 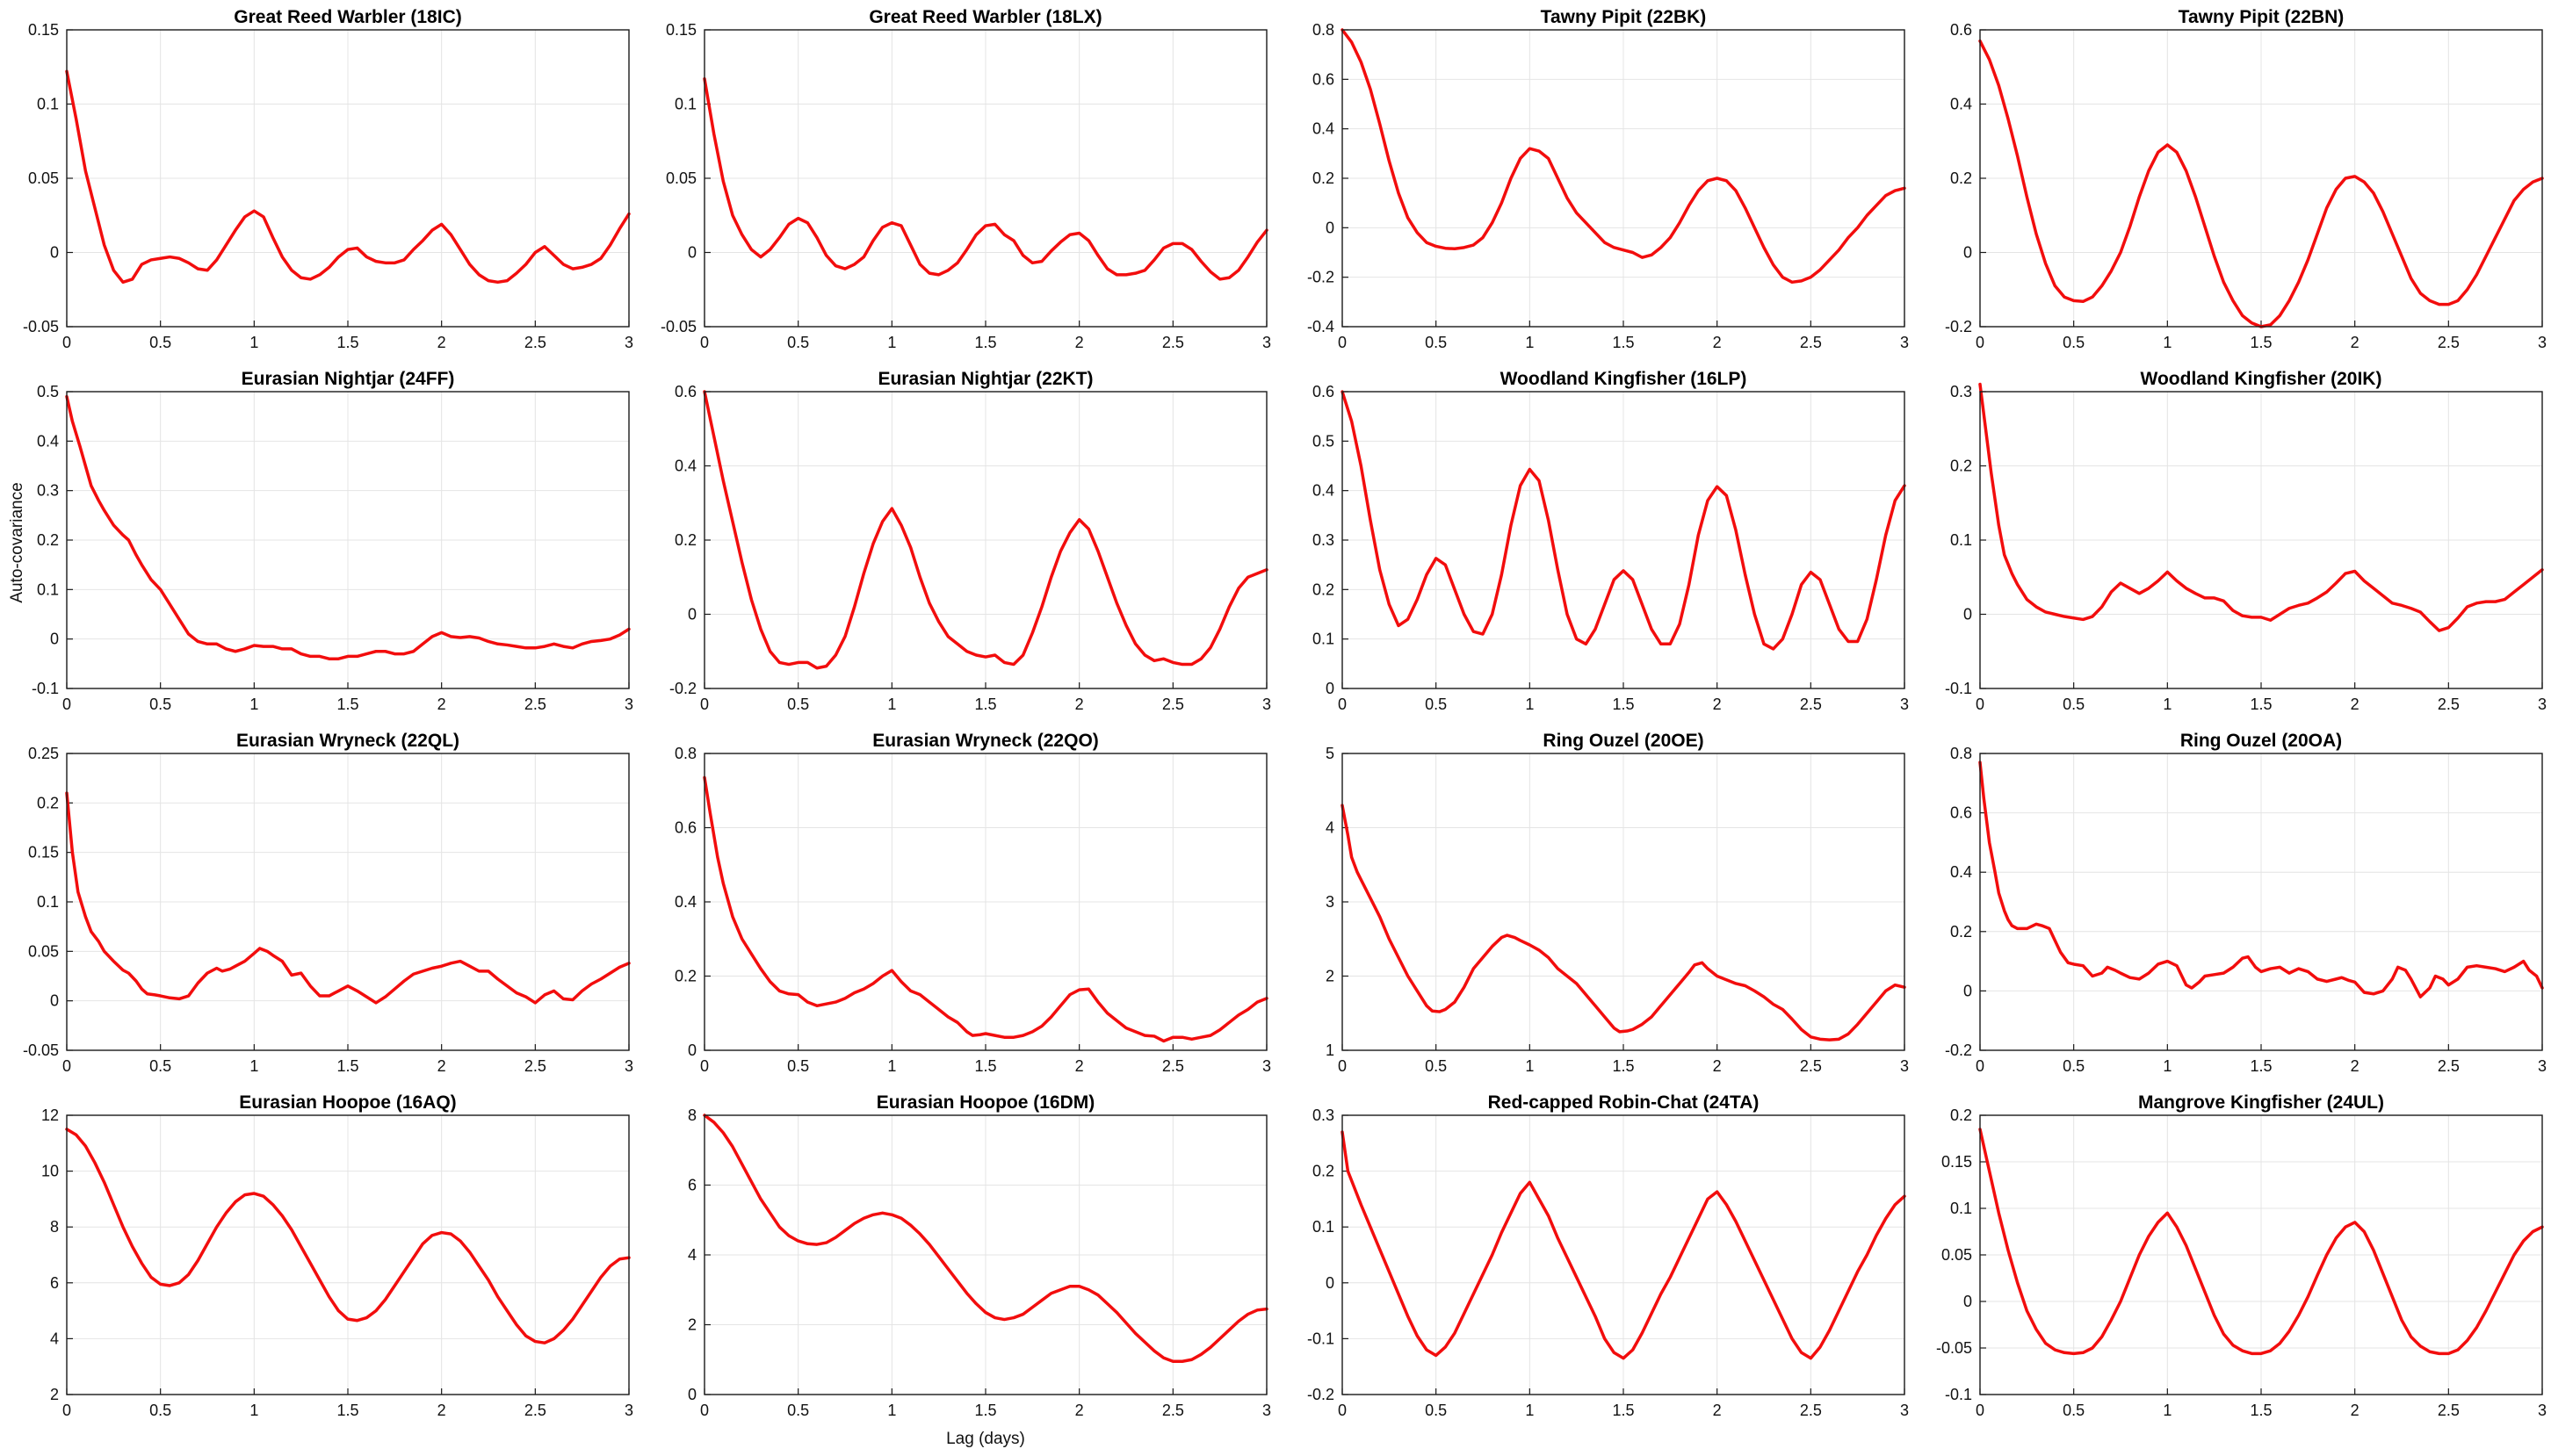 What do you see at coordinates (986, 379) in the screenshot?
I see `panel-title: Eurasian Nightjar (22KT)` at bounding box center [986, 379].